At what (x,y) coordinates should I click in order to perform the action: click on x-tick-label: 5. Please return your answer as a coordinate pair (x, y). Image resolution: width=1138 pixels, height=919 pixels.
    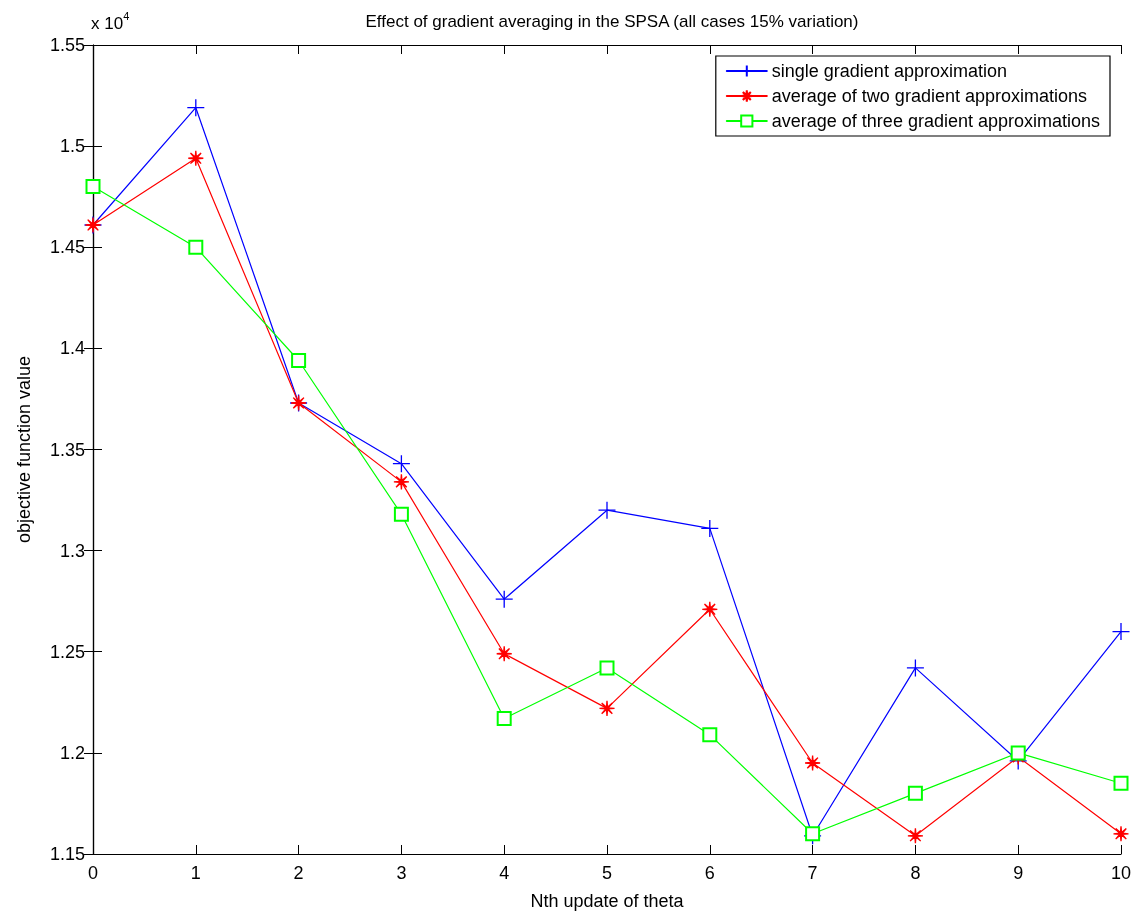
    Looking at the image, I should click on (607, 873).